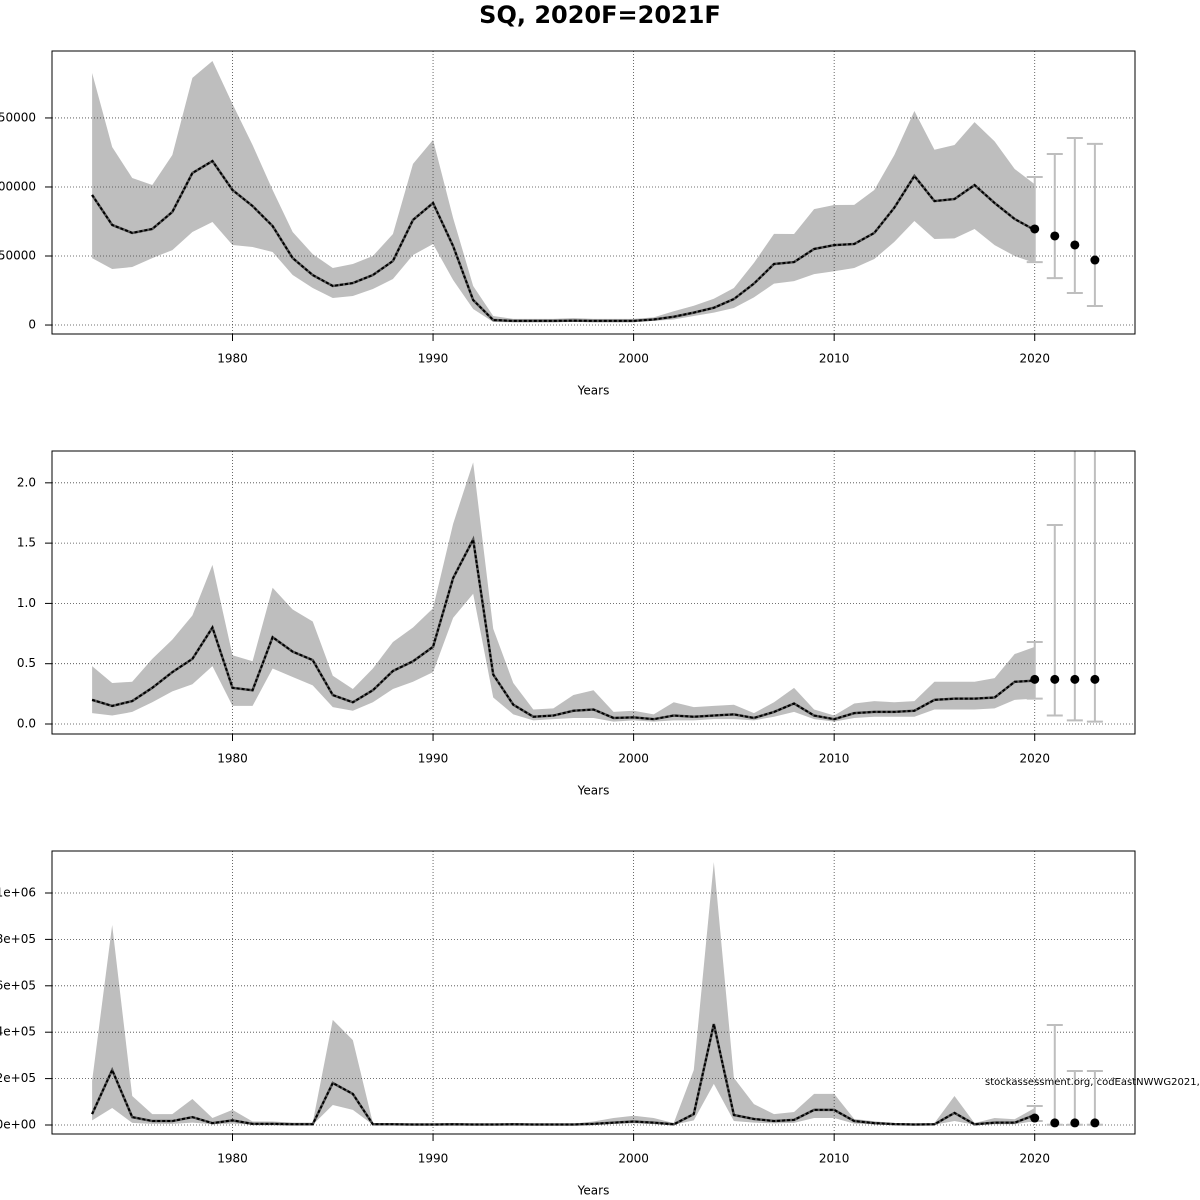 The height and width of the screenshot is (1200, 1200). I want to click on annotation: stockassessment.org, codEastNWWG2021,, so click(1092, 1082).